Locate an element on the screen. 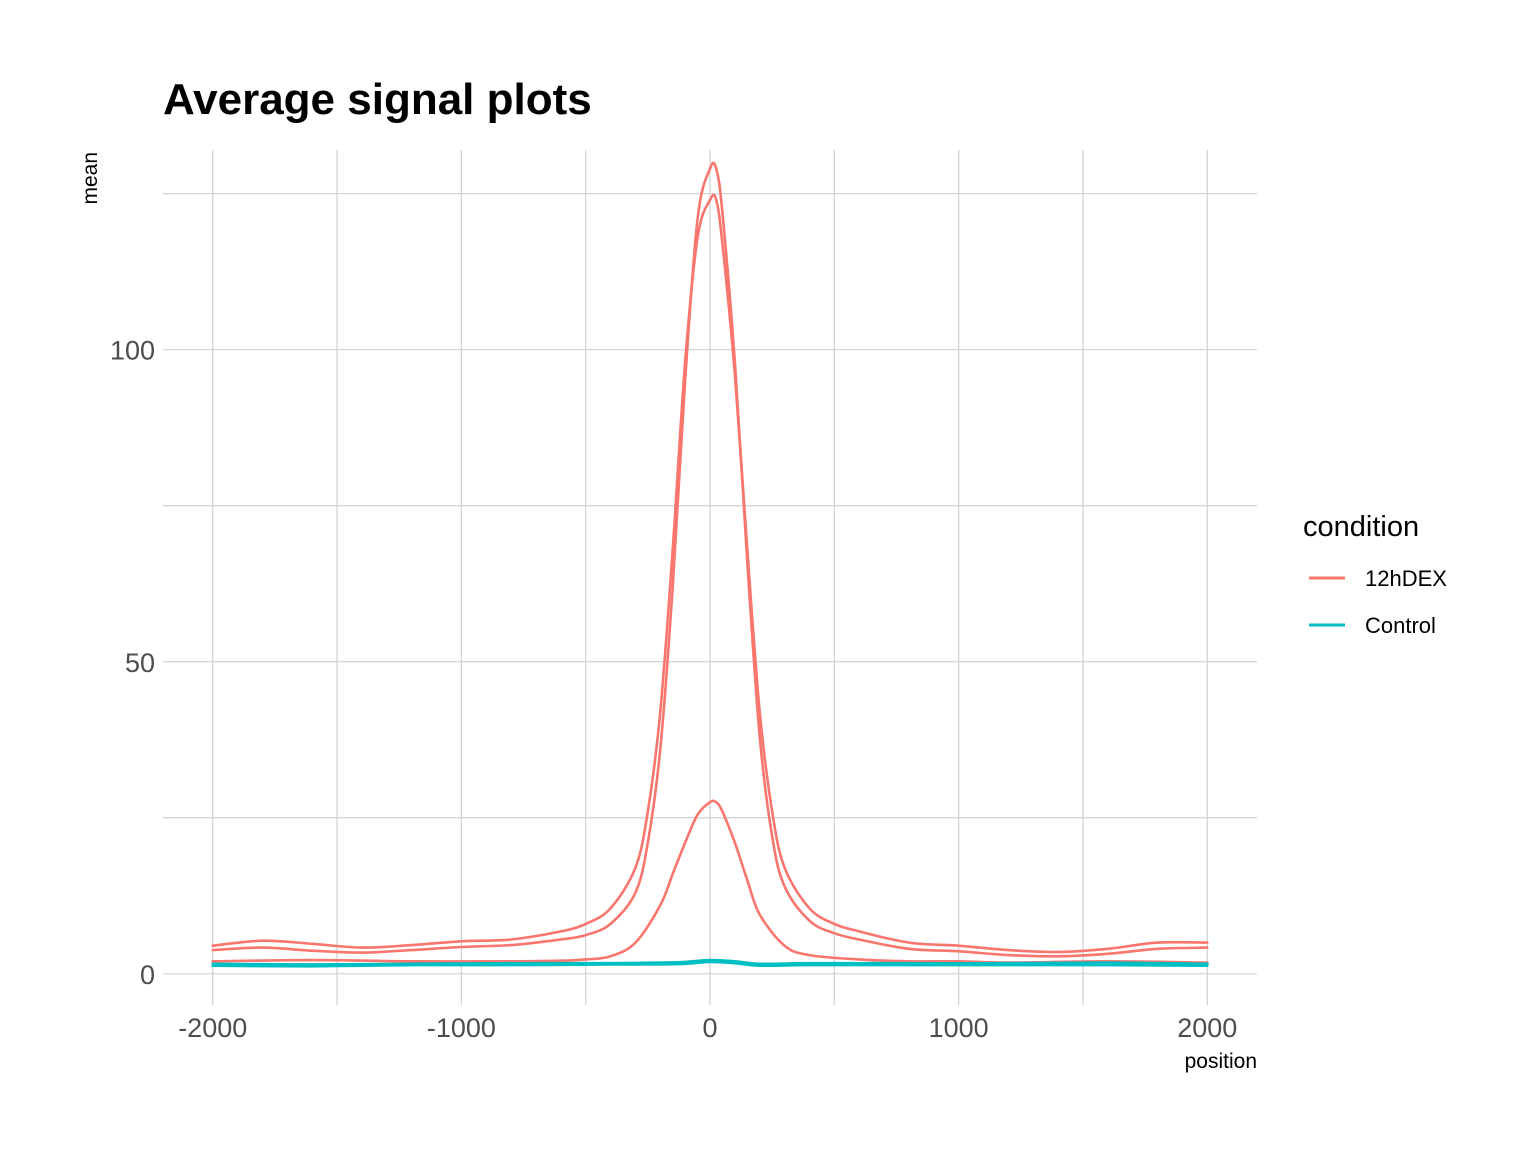 The width and height of the screenshot is (1536, 1152). y-axis-tick-labels: 0 50 100 is located at coordinates (132, 663).